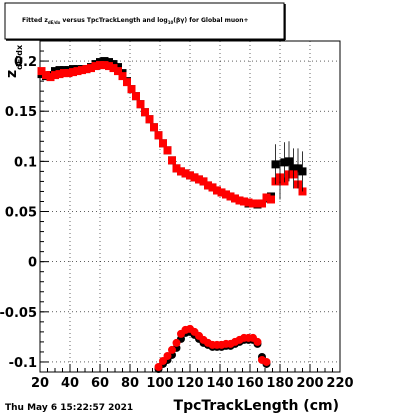 The image size is (400, 414). What do you see at coordinates (40, 383) in the screenshot?
I see `x-tick-label: 20` at bounding box center [40, 383].